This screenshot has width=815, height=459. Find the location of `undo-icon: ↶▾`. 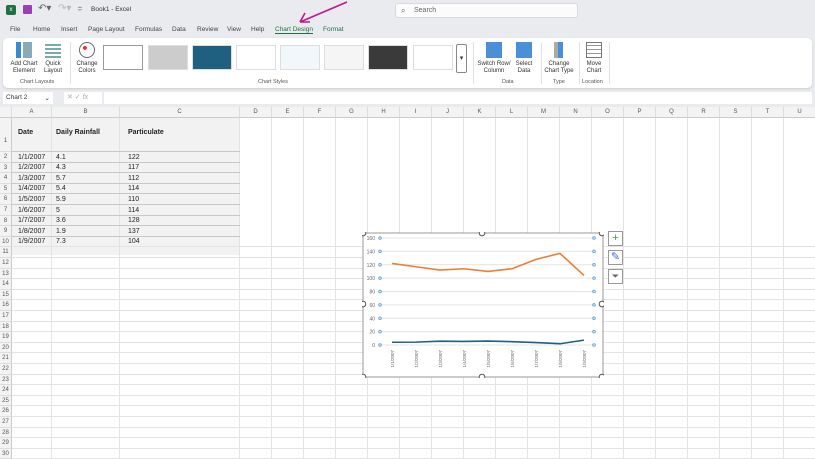

undo-icon: ↶▾ is located at coordinates (45, 8).